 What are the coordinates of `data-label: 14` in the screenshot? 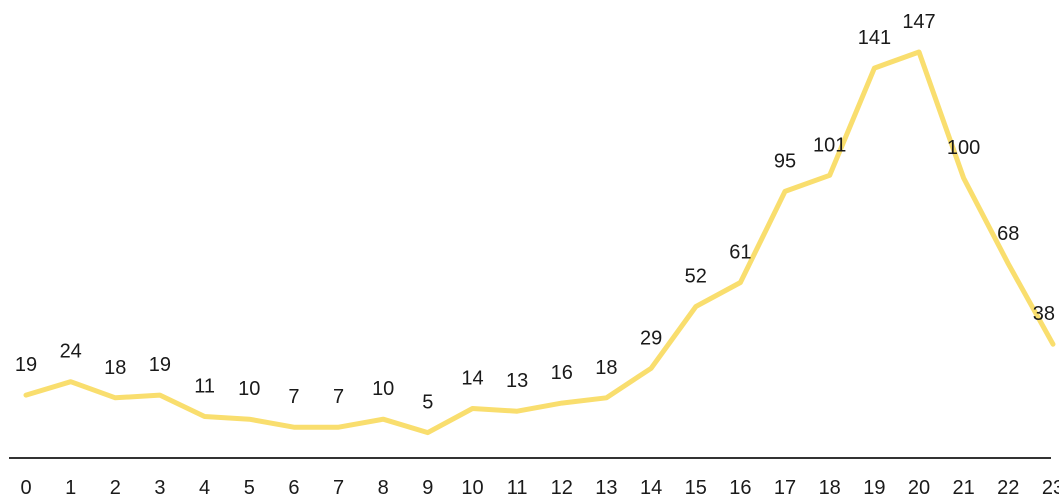 It's located at (472, 379).